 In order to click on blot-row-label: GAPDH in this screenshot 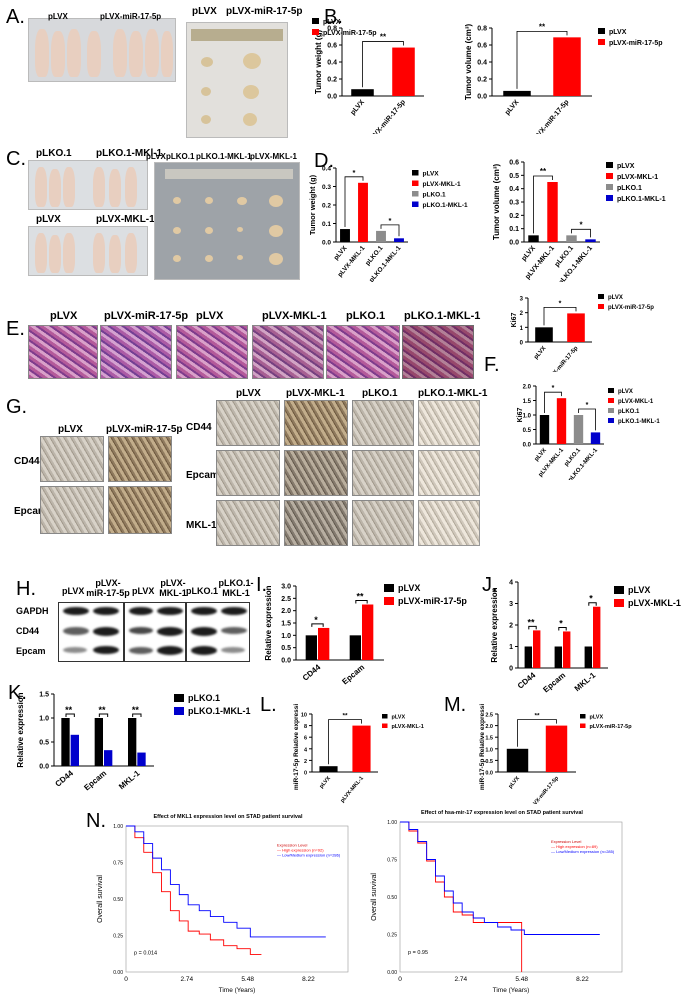, I will do `click(32, 611)`.